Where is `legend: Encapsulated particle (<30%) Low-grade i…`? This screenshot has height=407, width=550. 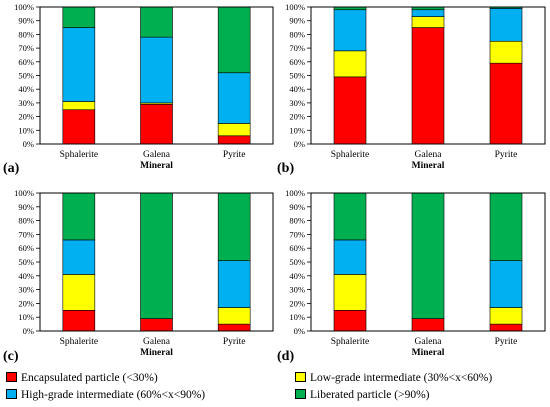 legend: Encapsulated particle (<30%) Low-grade i… is located at coordinates (275, 387).